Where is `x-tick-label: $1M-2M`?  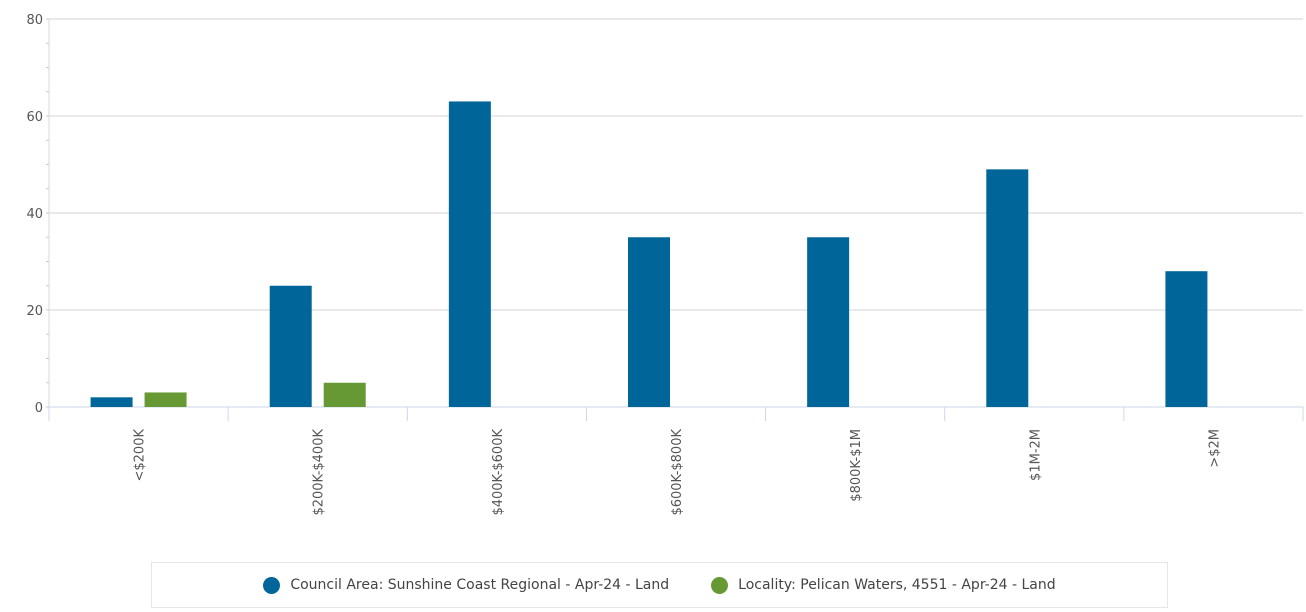
x-tick-label: $1M-2M is located at coordinates (1035, 455).